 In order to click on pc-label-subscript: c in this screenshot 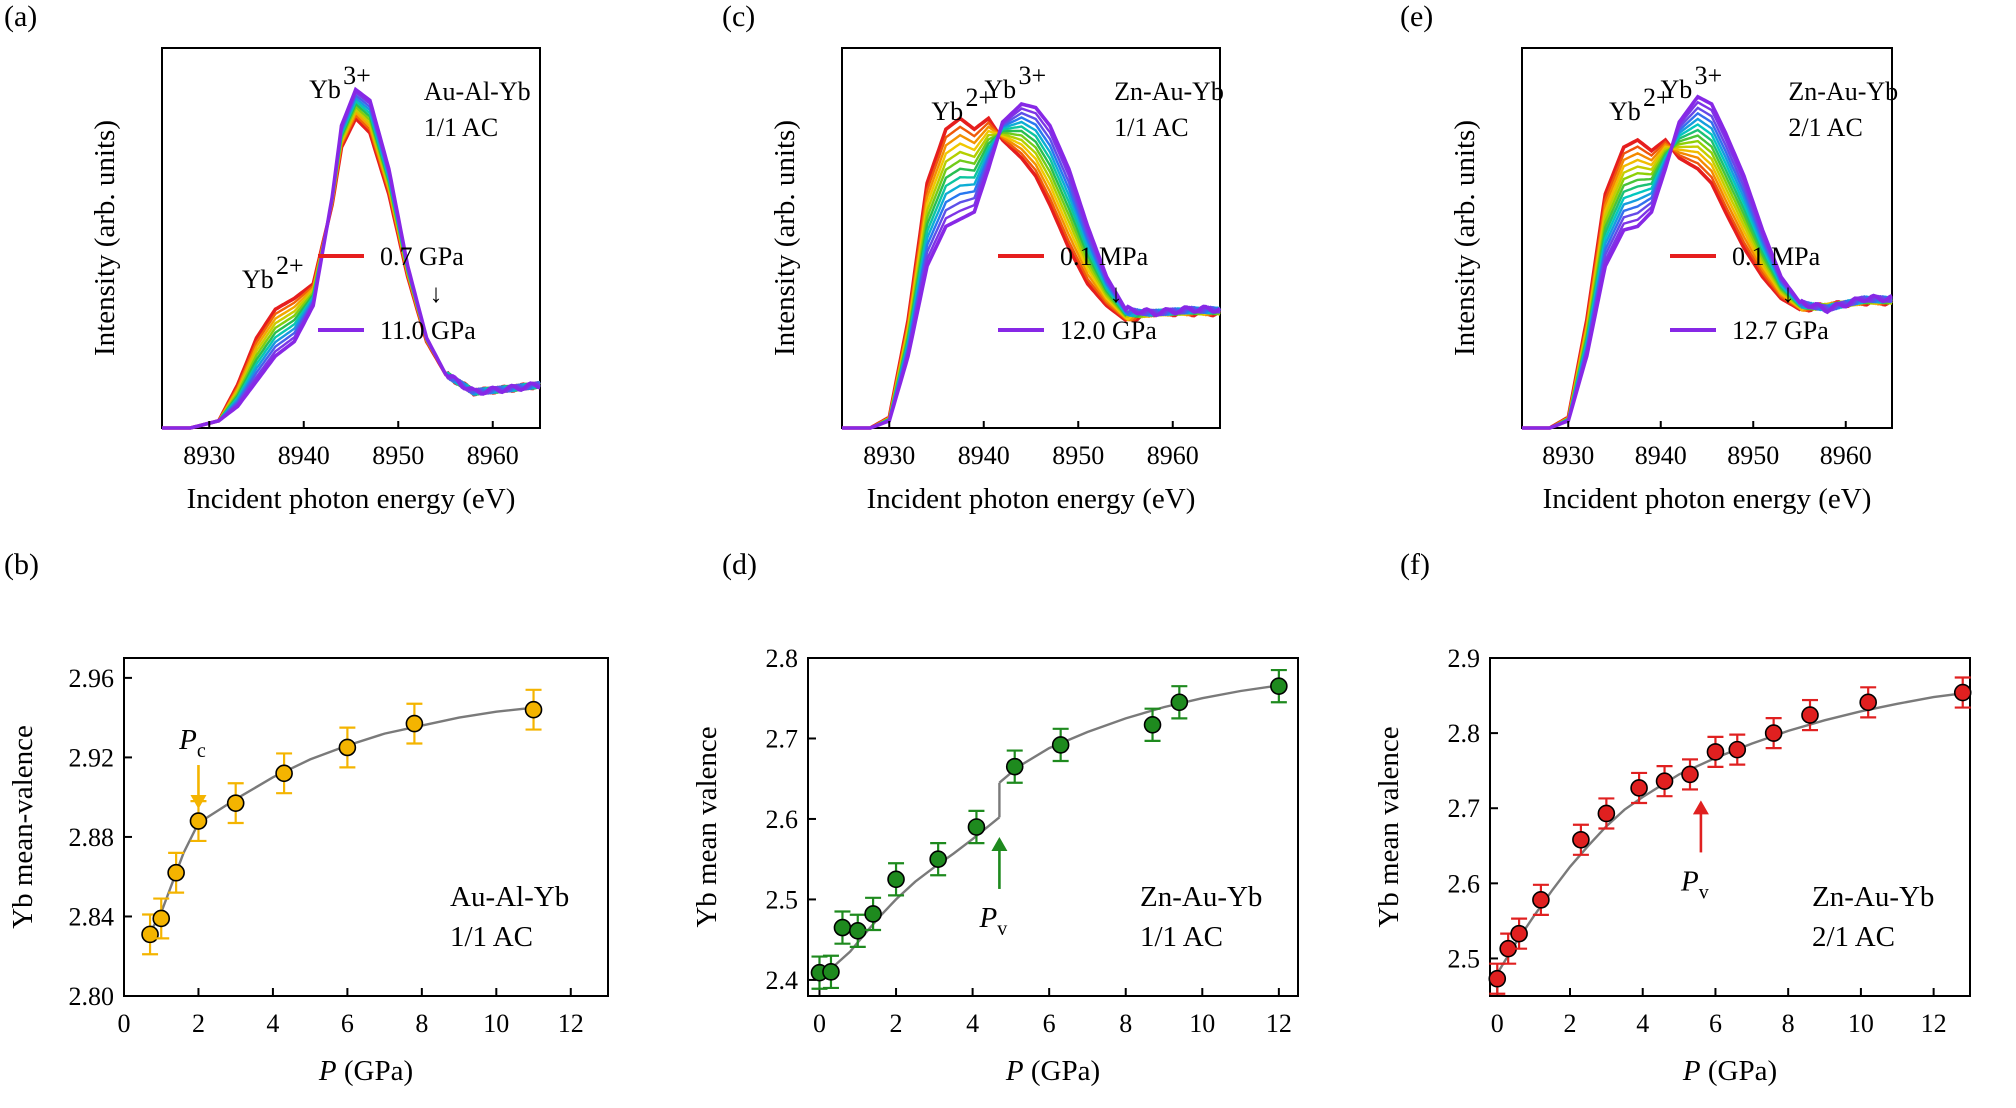, I will do `click(201, 751)`.